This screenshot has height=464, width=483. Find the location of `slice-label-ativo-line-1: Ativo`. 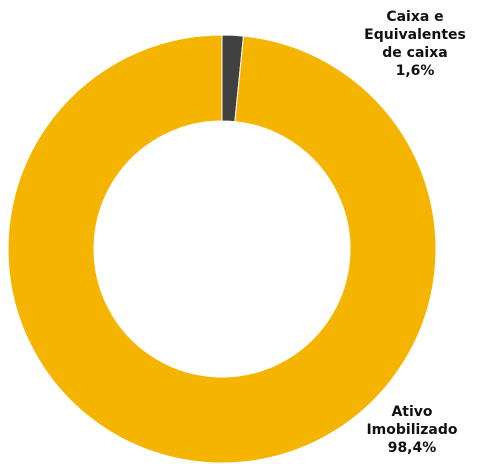

slice-label-ativo-line-1: Ativo is located at coordinates (412, 412).